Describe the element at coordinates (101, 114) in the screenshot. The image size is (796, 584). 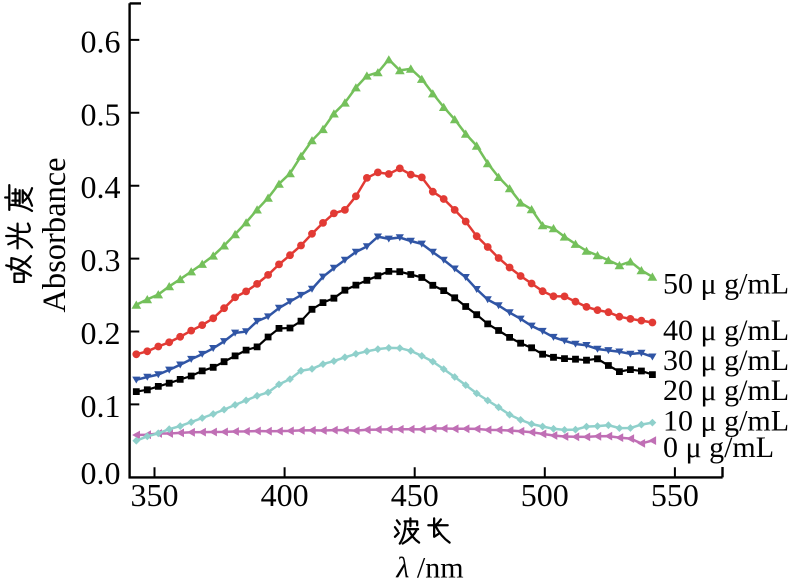
I see `svg-text: 0.5` at that location.